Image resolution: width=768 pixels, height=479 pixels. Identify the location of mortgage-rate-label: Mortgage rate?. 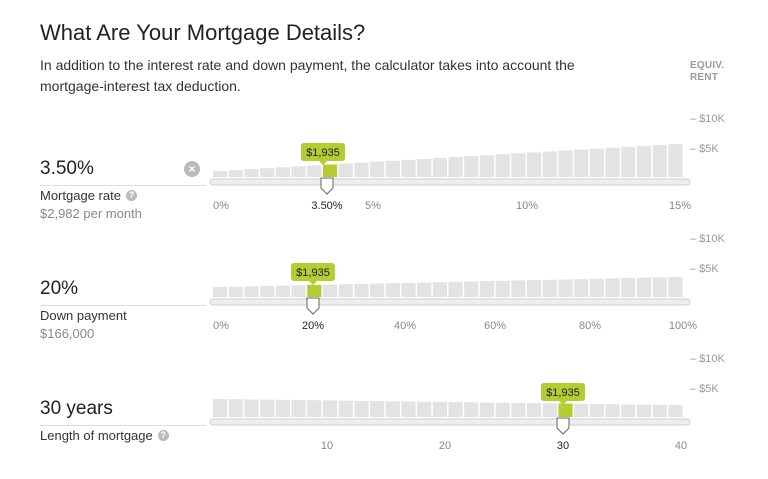
(88, 195).